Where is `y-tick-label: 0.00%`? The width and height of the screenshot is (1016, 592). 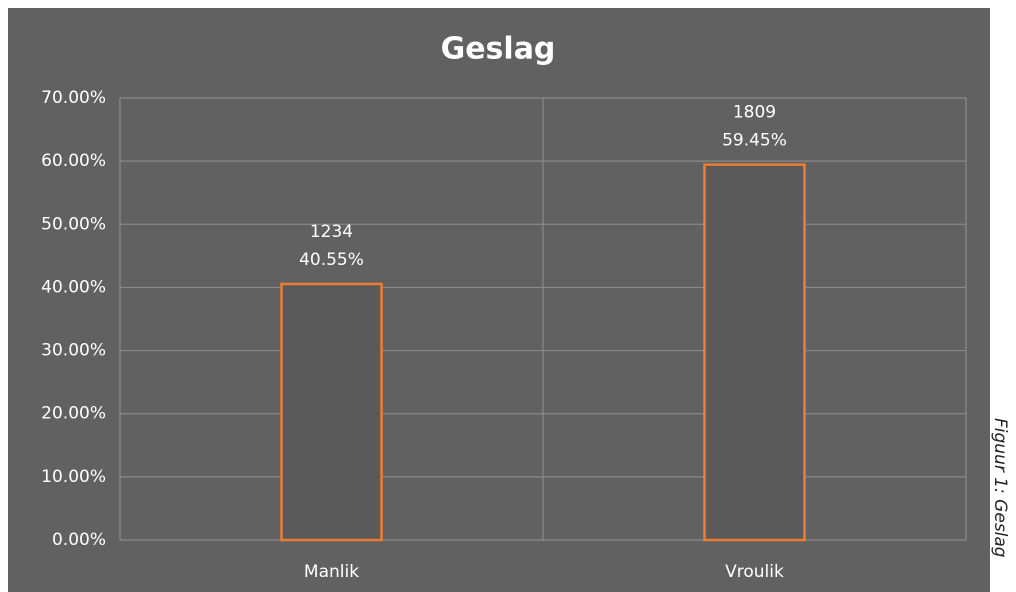 y-tick-label: 0.00% is located at coordinates (79, 540).